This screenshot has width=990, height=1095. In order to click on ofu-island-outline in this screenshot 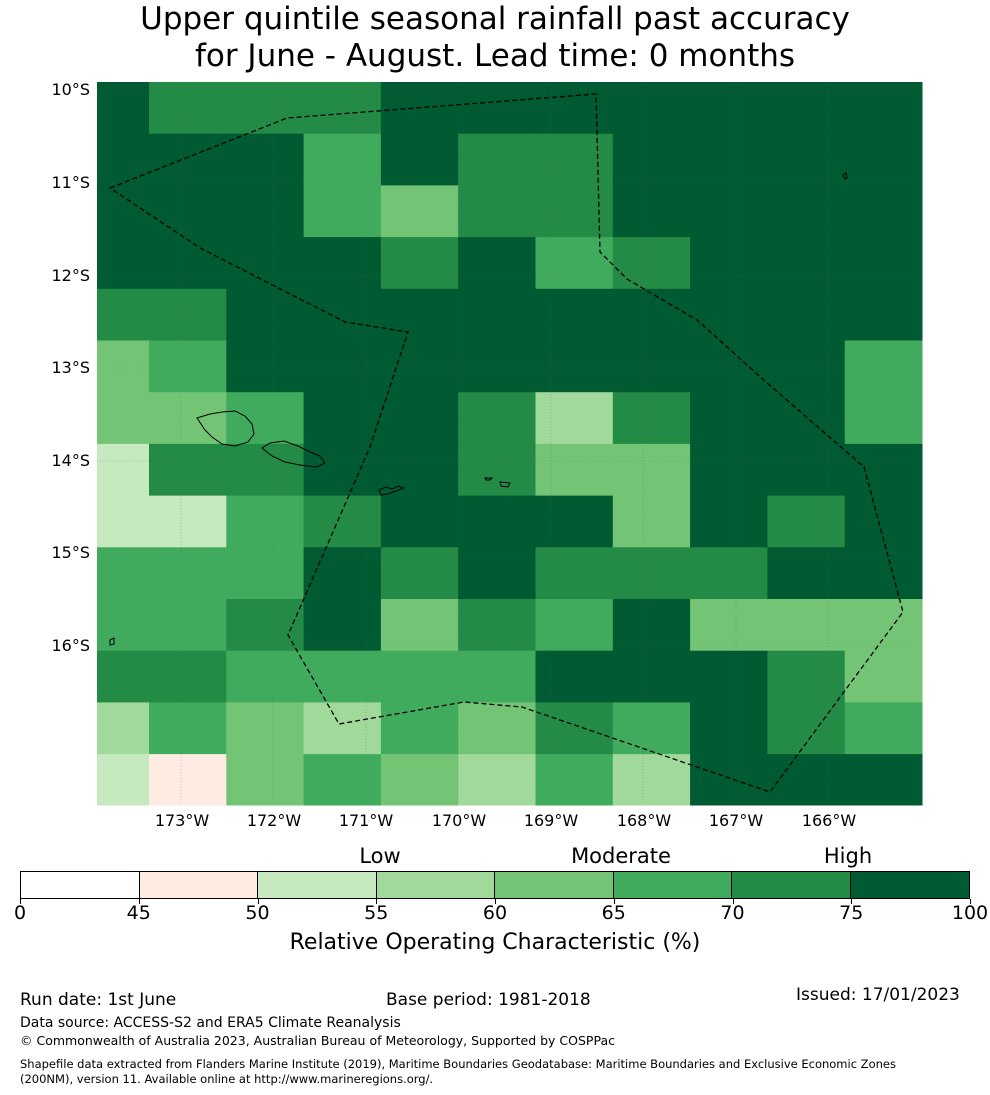, I will do `click(489, 479)`.